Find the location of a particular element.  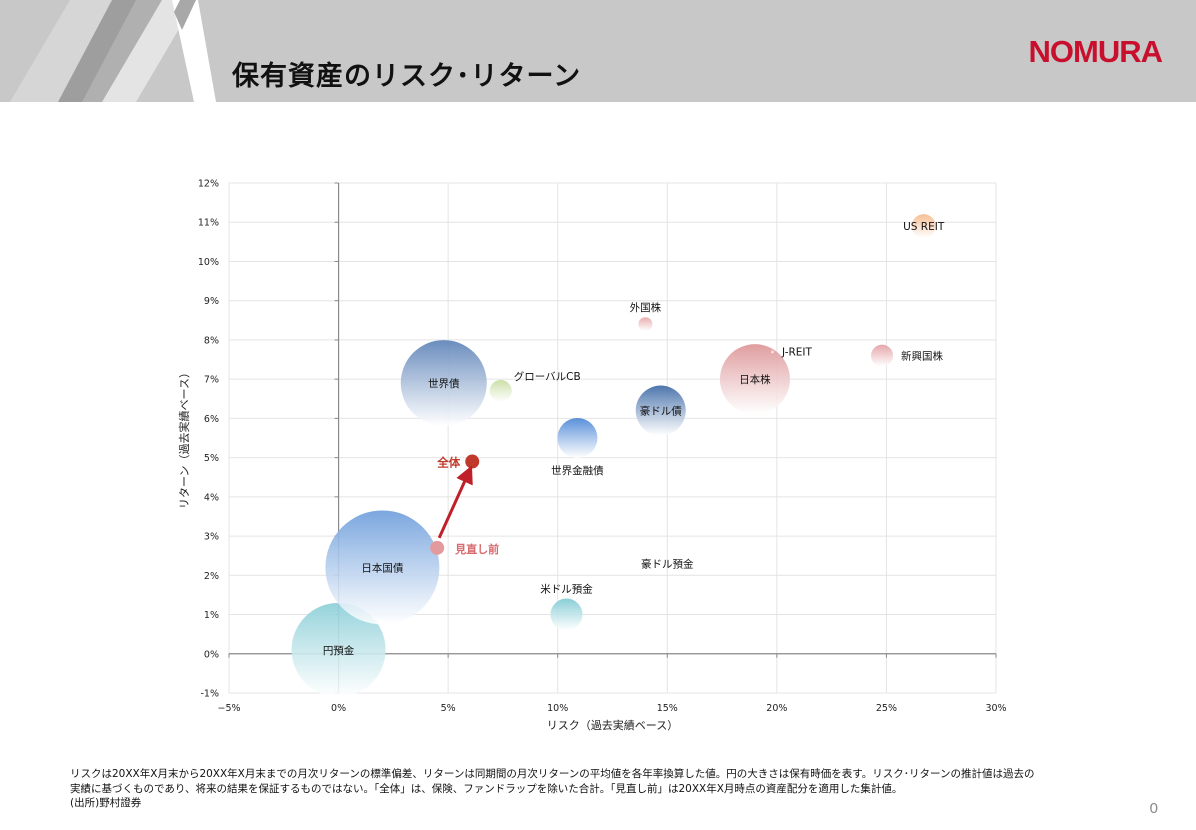

page-title: 保有資産のリスク･リターン is located at coordinates (407, 76).